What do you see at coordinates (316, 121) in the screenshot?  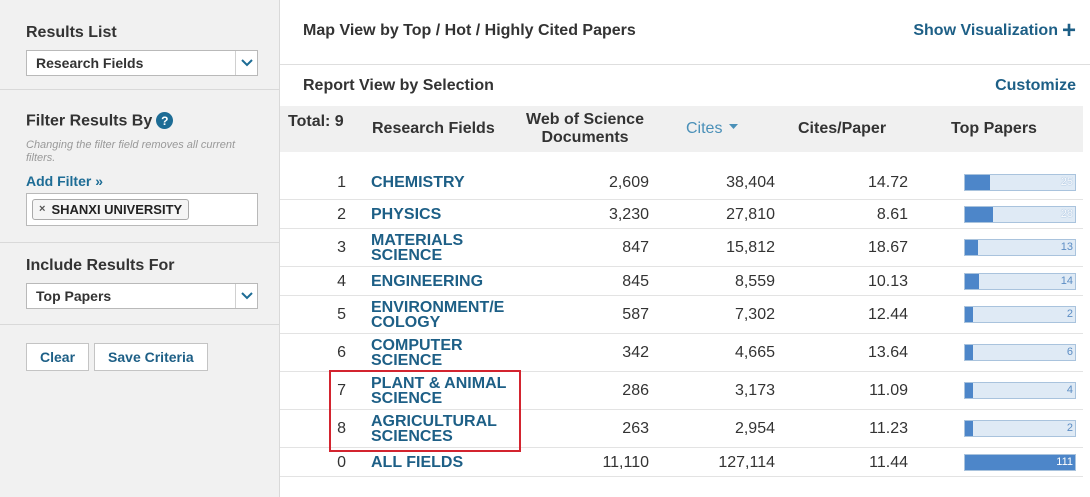 I see `total-count: Total: 9` at bounding box center [316, 121].